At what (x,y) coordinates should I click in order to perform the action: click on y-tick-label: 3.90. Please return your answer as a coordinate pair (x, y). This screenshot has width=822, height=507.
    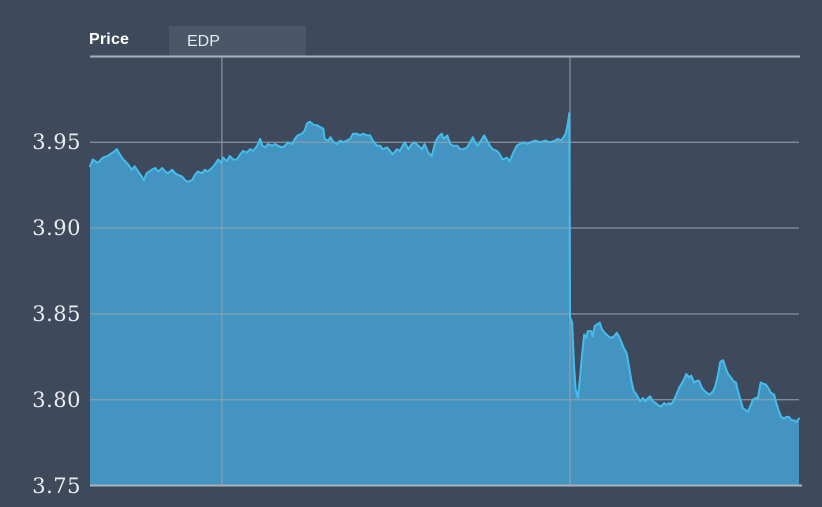
    Looking at the image, I should click on (56, 228).